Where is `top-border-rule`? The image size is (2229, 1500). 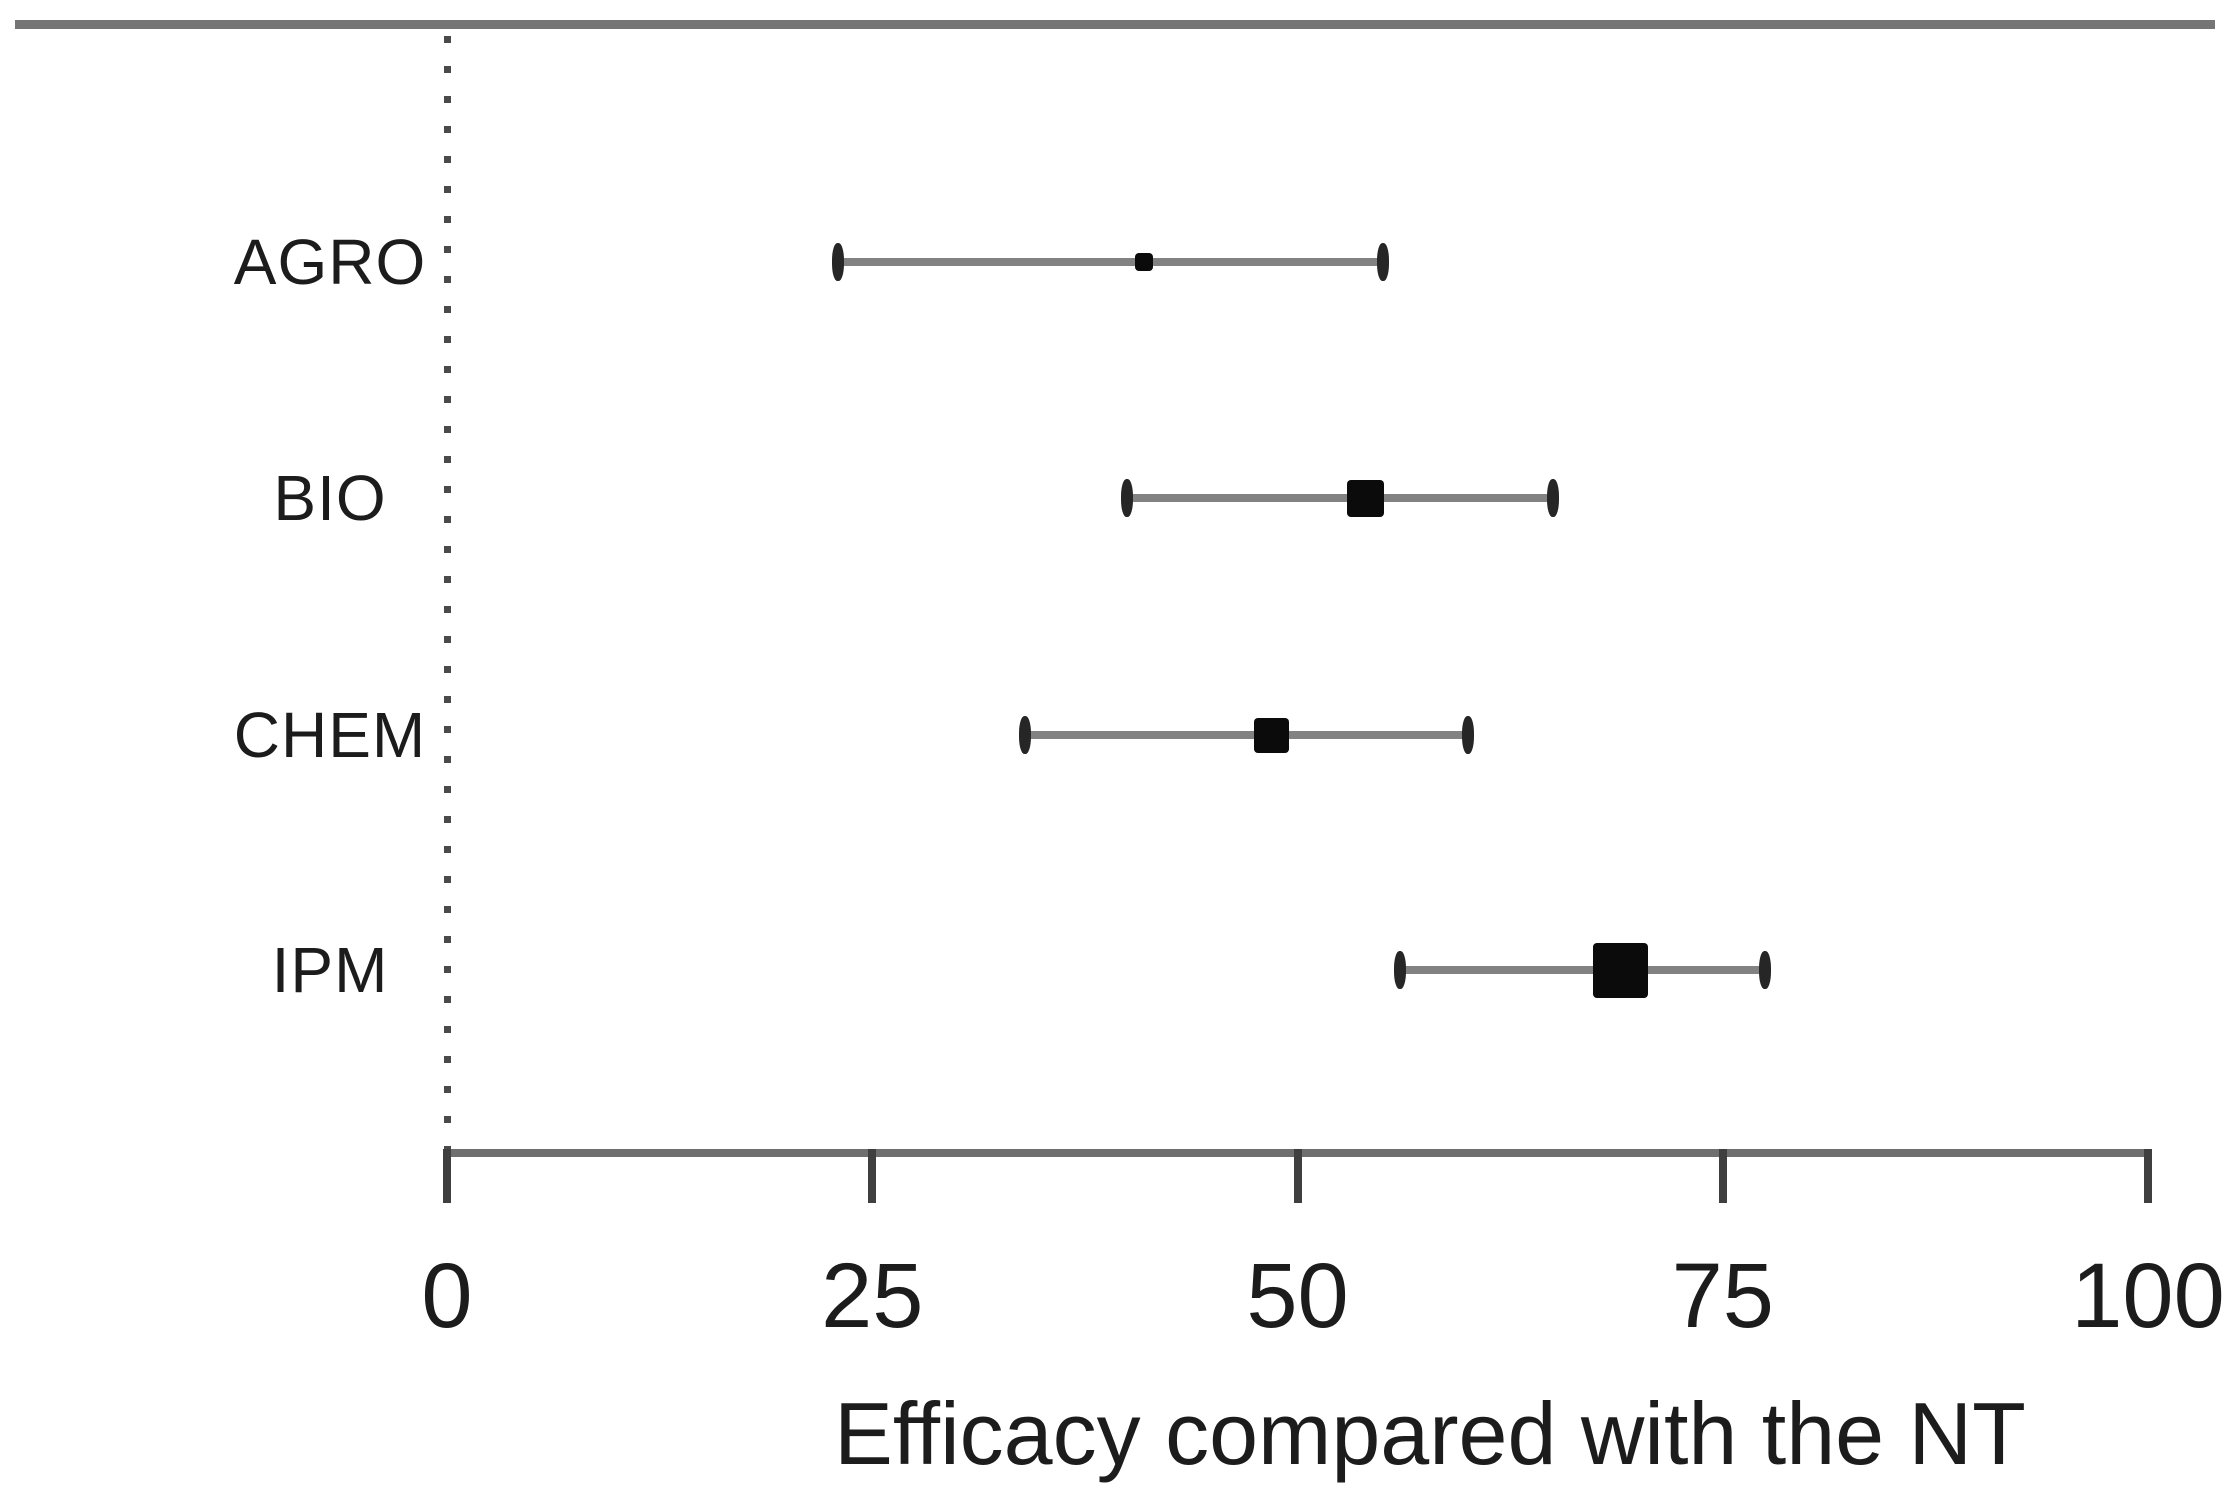
top-border-rule is located at coordinates (1115, 24).